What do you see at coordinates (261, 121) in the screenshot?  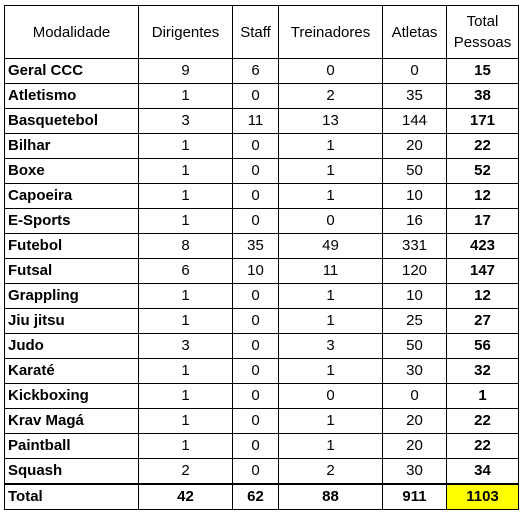 I see `table-row: Basquetebol 3 11 13 144 171` at bounding box center [261, 121].